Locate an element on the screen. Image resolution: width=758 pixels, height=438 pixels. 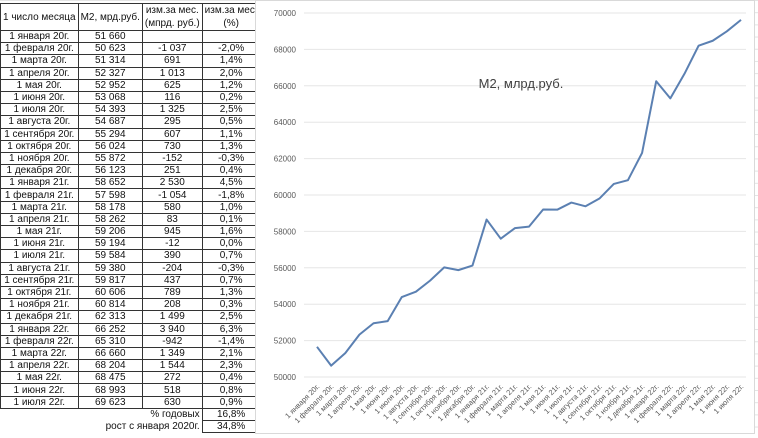
cell: 53 068 is located at coordinates (110, 97).